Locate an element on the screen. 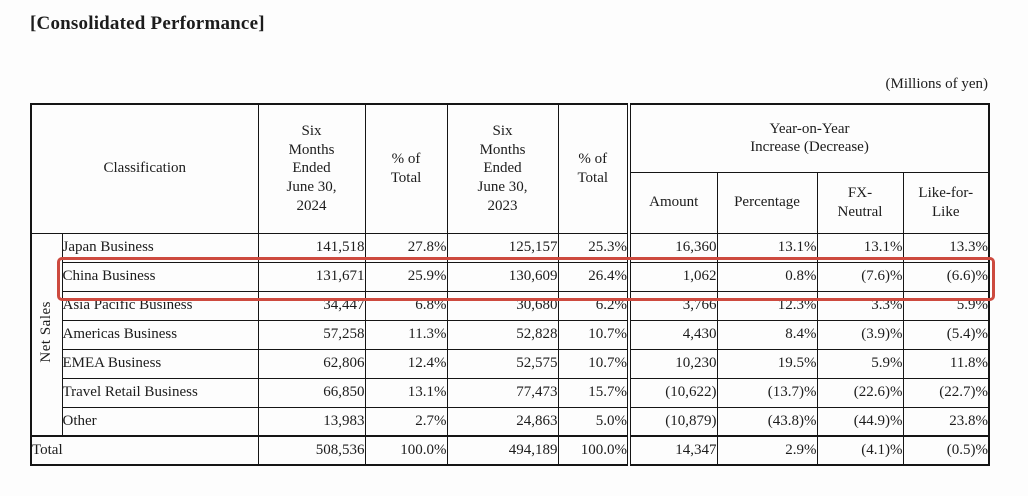 Image resolution: width=1028 pixels, height=496 pixels. classification-cell: Other is located at coordinates (160, 421).